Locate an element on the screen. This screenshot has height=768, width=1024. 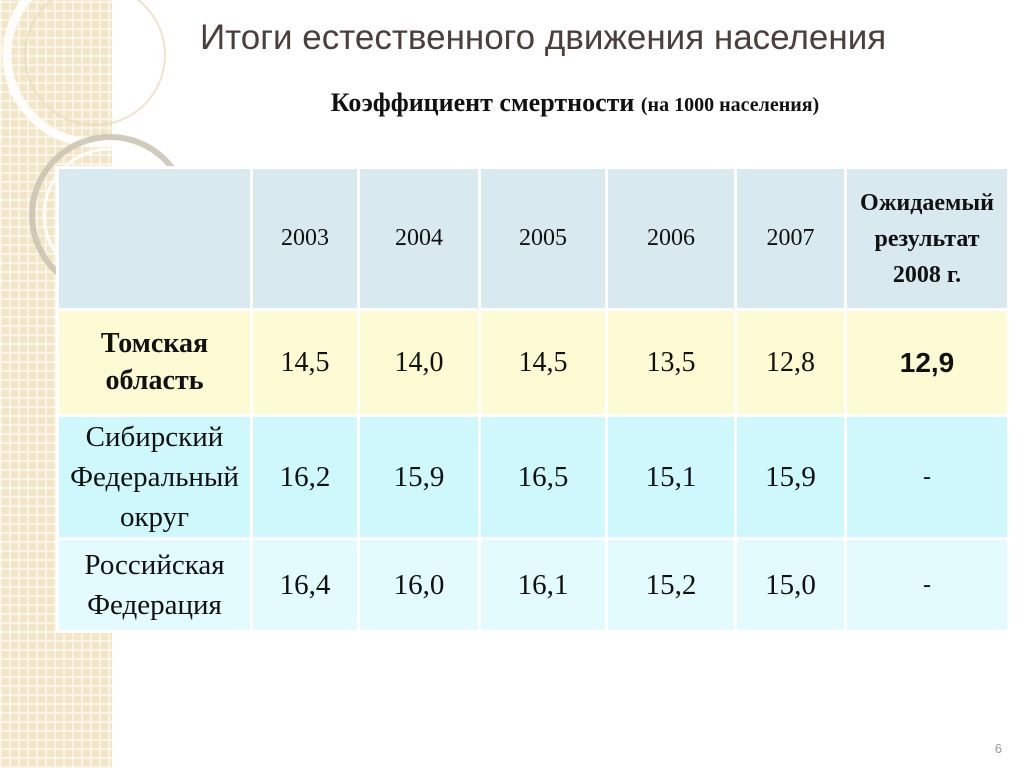
slide-title: Итоги естественного движения населения is located at coordinates (543, 37).